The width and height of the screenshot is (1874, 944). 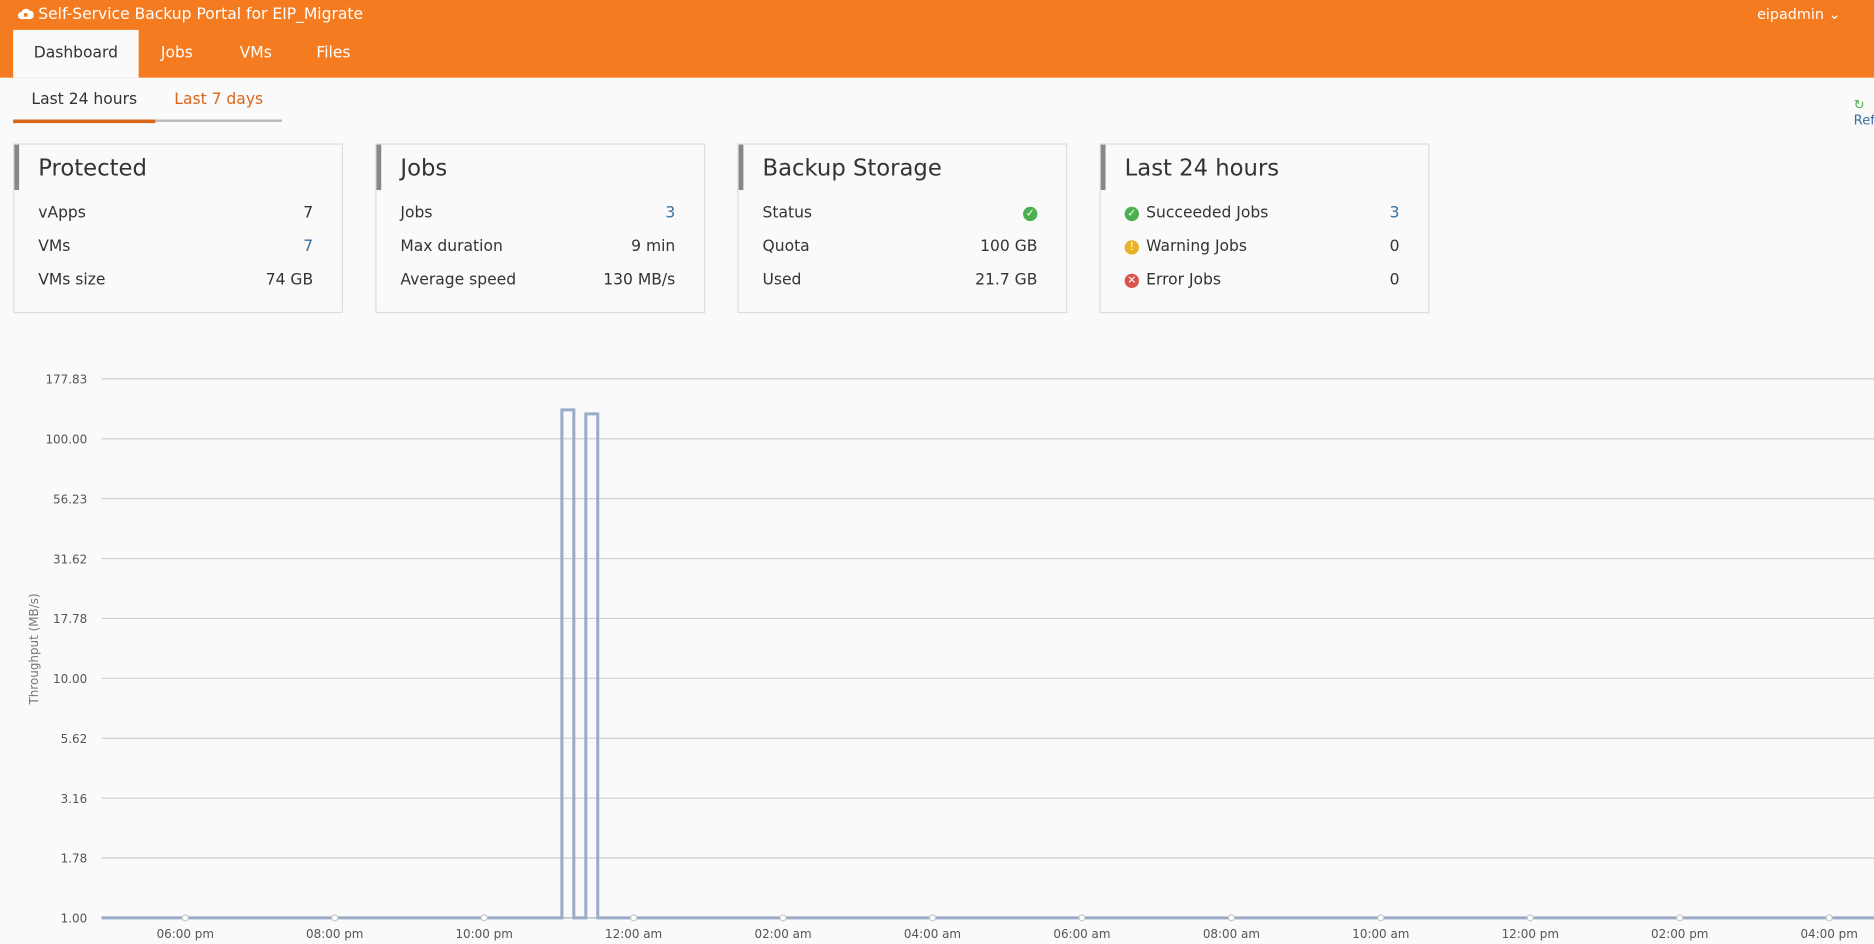 I want to click on row-value: 74 GB, so click(x=289, y=280).